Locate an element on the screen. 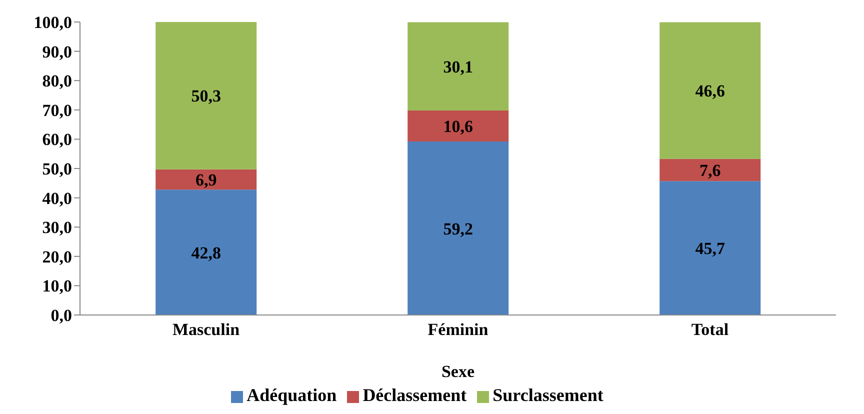 The image size is (864, 414). y-tick-label: 40,0 is located at coordinates (57, 198).